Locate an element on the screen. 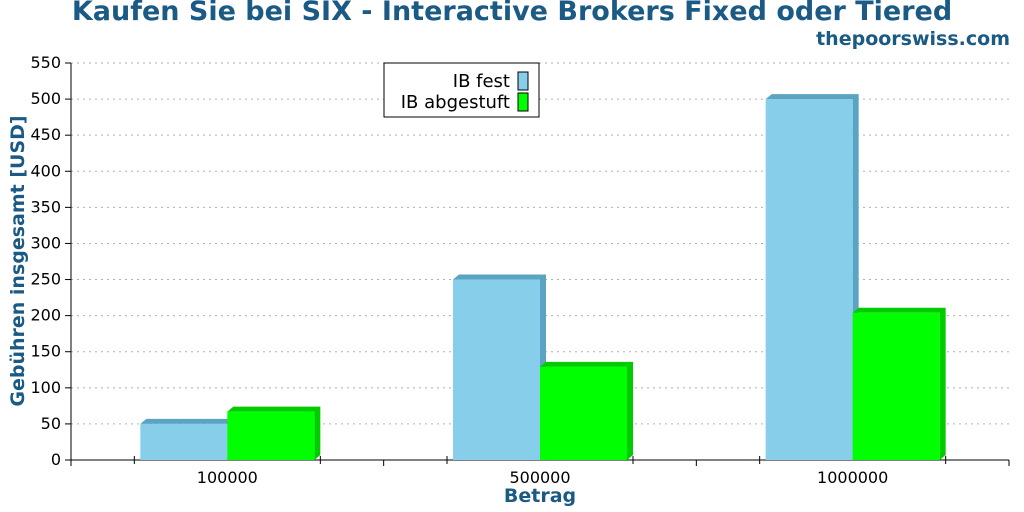  y-tick-label: 250 is located at coordinates (45, 279).